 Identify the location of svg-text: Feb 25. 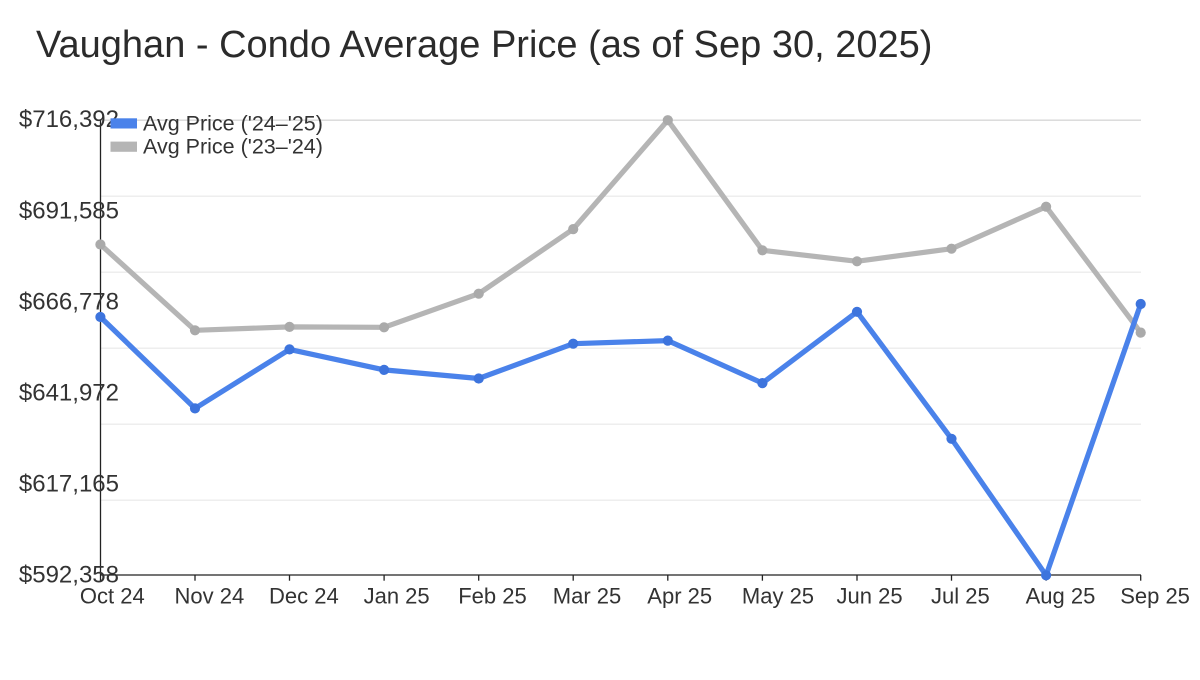
(492, 596).